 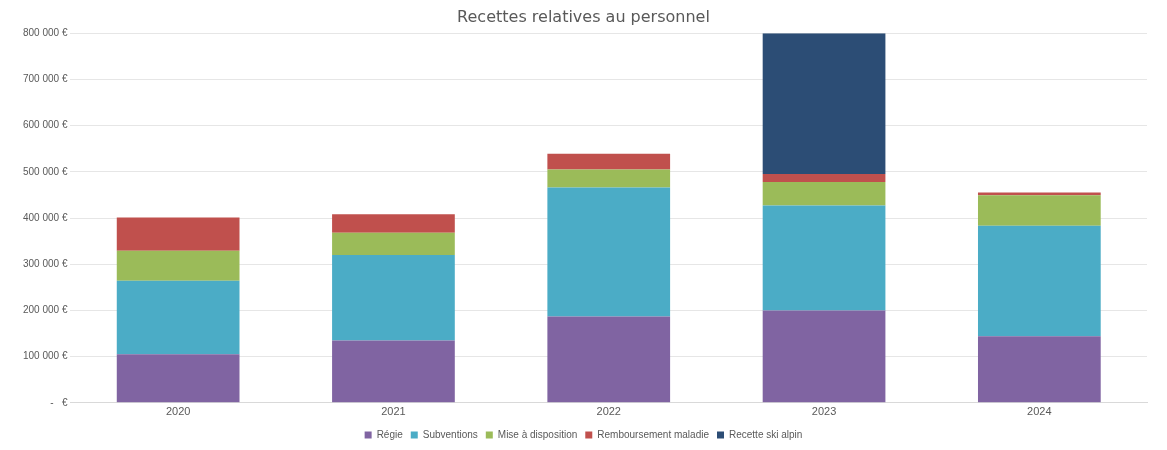 What do you see at coordinates (390, 434) in the screenshot?
I see `legend-label: Régie` at bounding box center [390, 434].